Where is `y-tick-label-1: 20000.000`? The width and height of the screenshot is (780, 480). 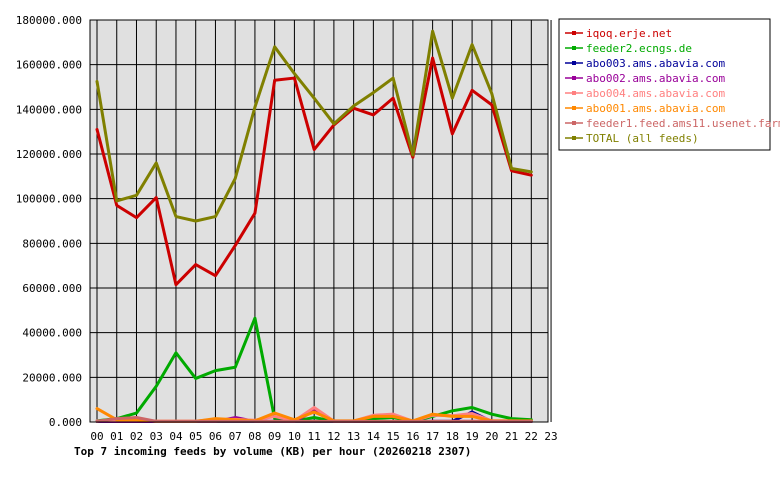 y-tick-label-1: 20000.000 is located at coordinates (52, 377).